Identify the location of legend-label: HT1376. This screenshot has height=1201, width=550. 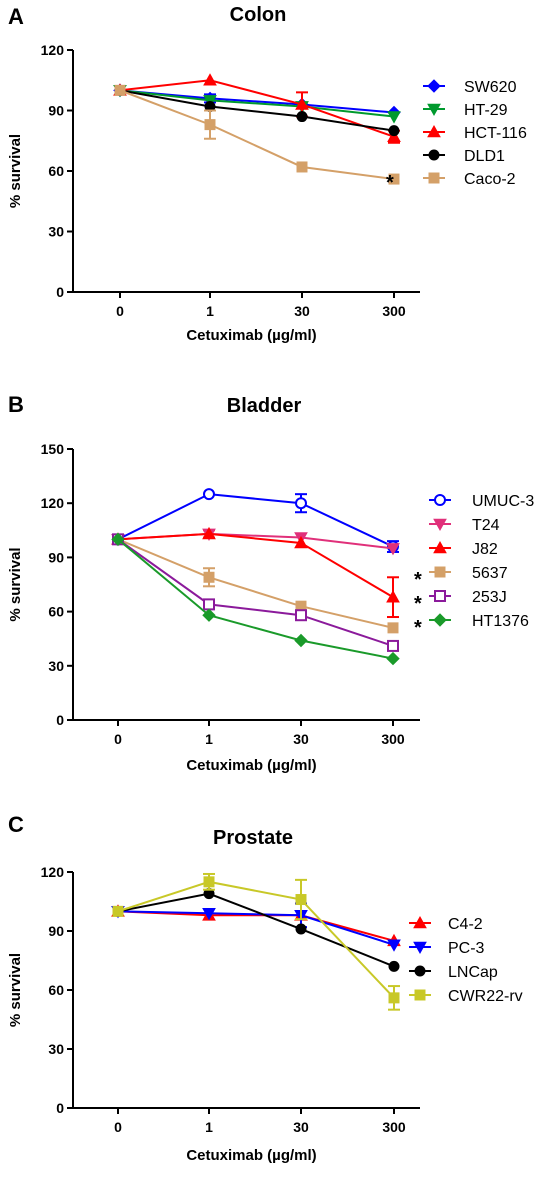
(500, 621).